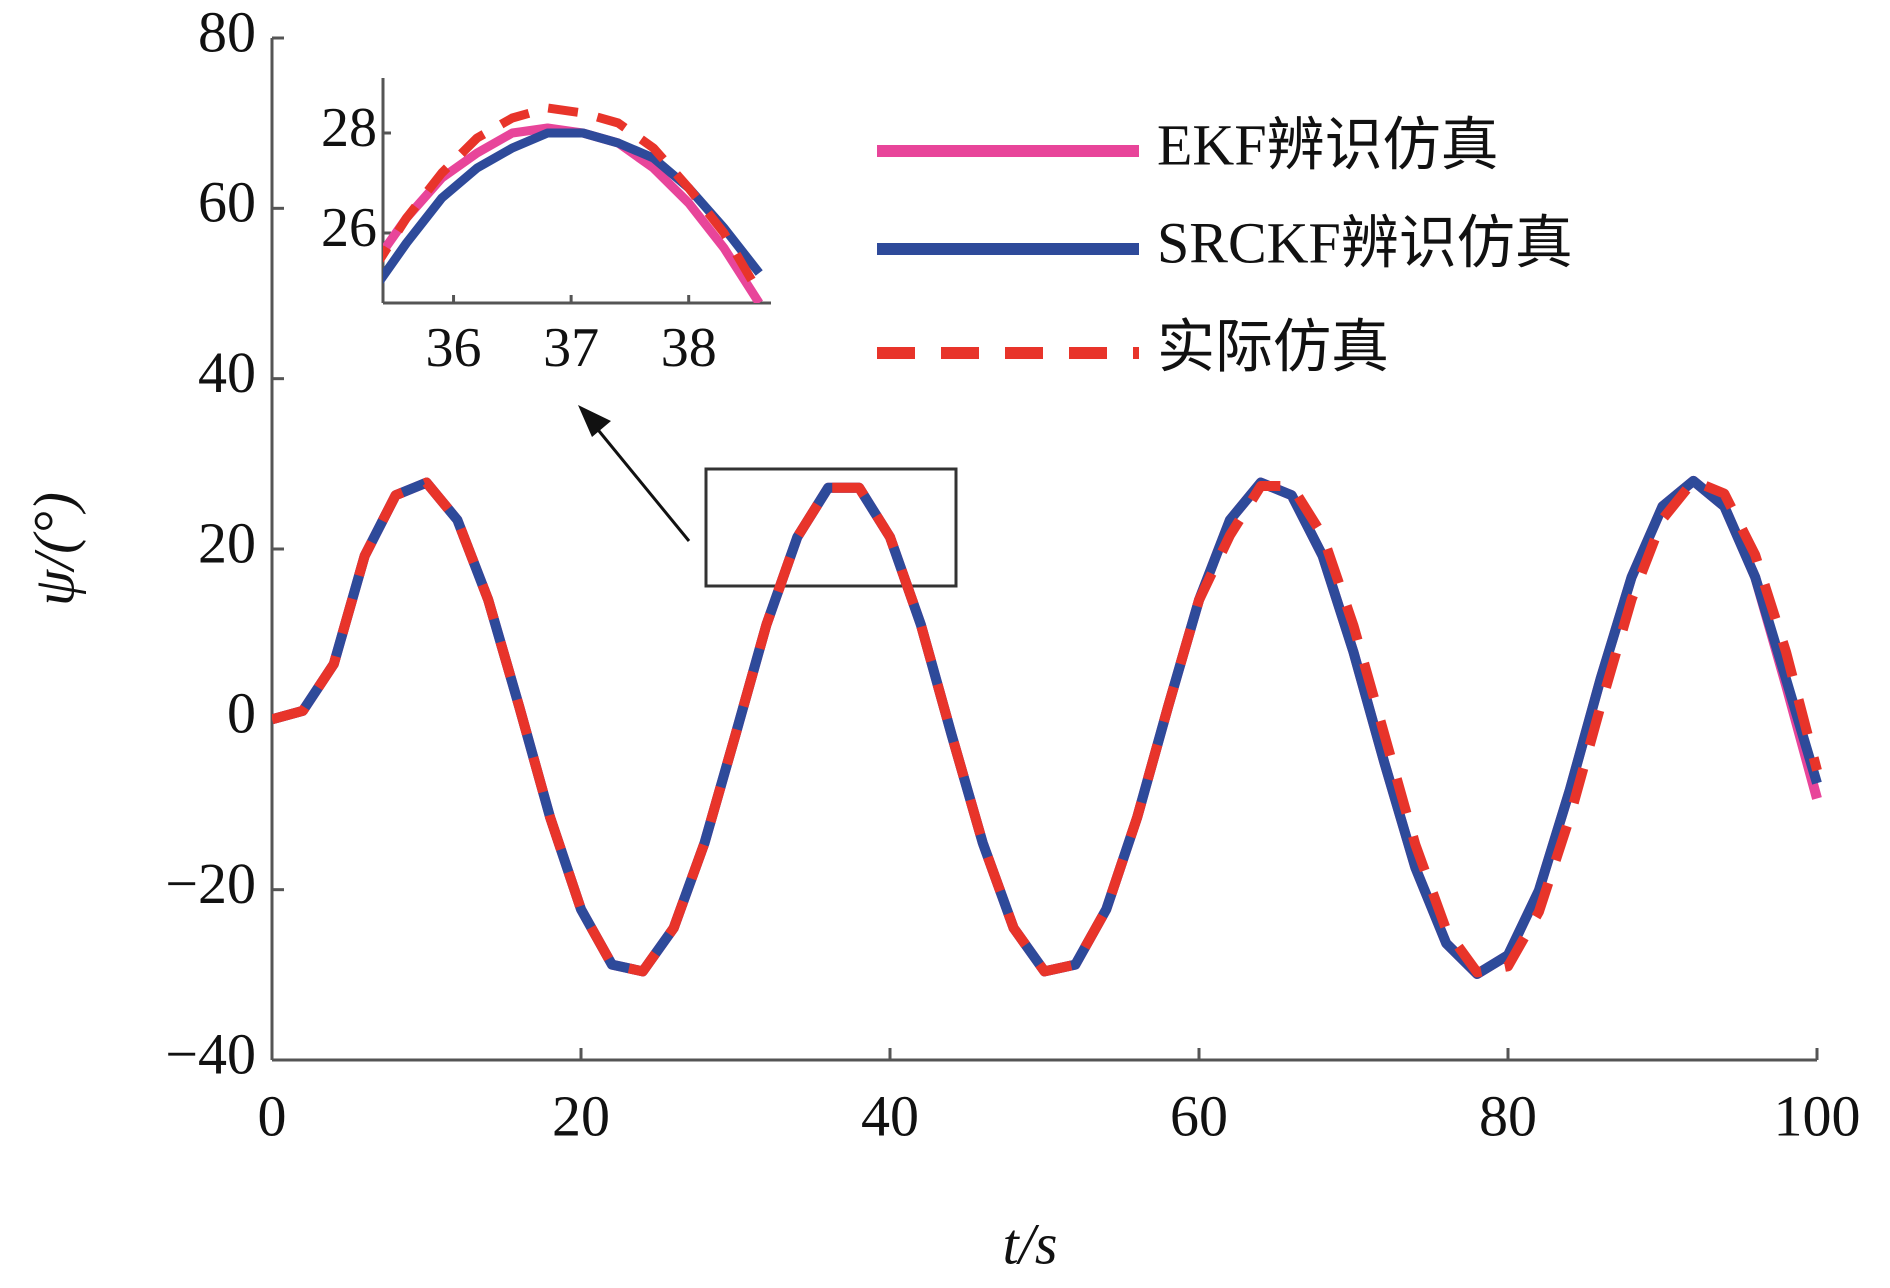 This screenshot has width=1890, height=1288. I want to click on y-tick-label: 0, so click(241, 713).